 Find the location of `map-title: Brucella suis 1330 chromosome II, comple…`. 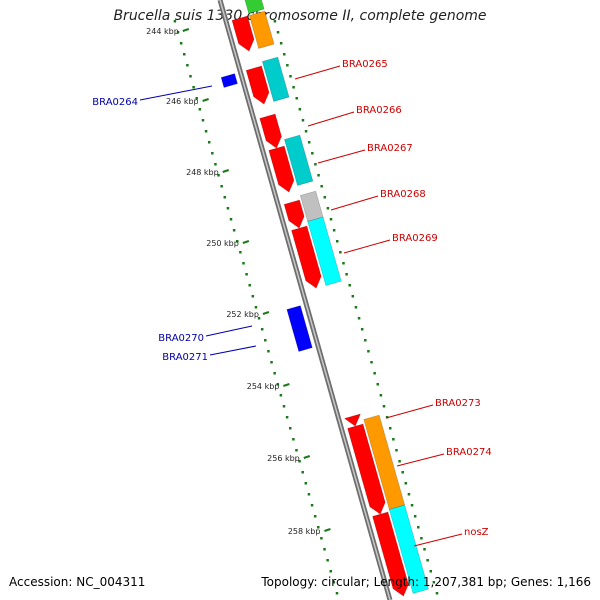

map-title: Brucella suis 1330 chromosome II, comple… is located at coordinates (300, 16).